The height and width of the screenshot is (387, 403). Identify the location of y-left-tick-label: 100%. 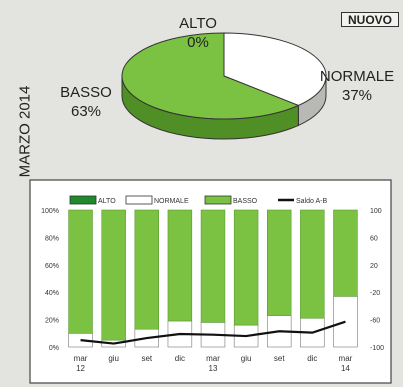
(50, 211).